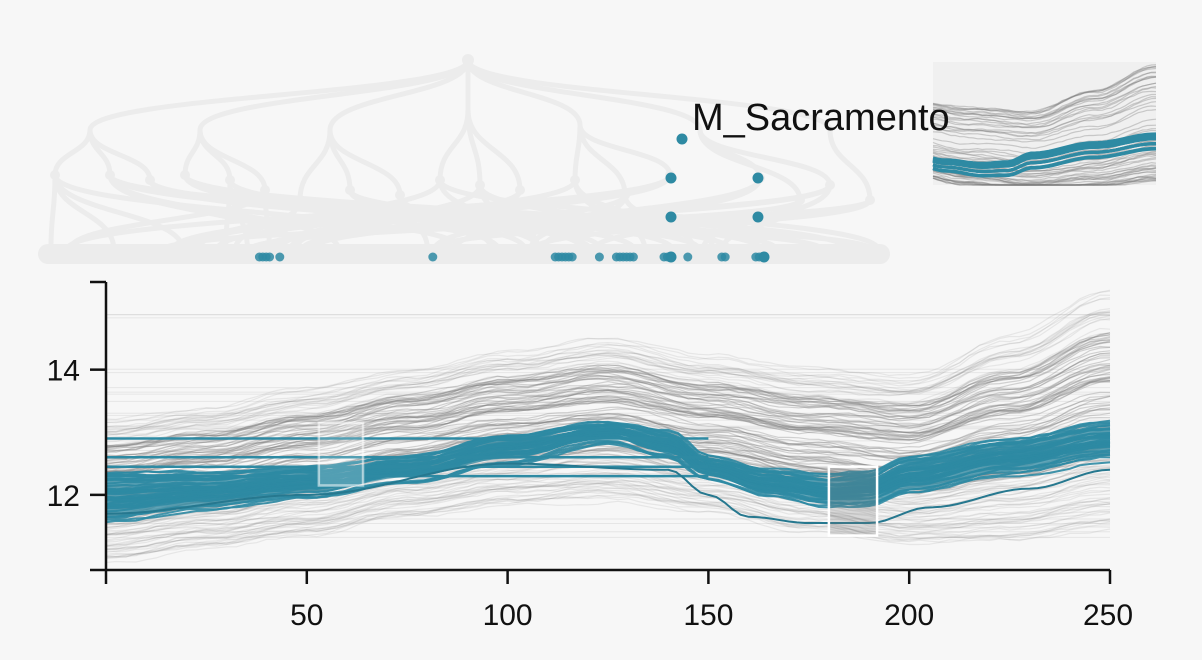 The width and height of the screenshot is (1202, 660). What do you see at coordinates (63, 371) in the screenshot?
I see `y-tick-label: 14` at bounding box center [63, 371].